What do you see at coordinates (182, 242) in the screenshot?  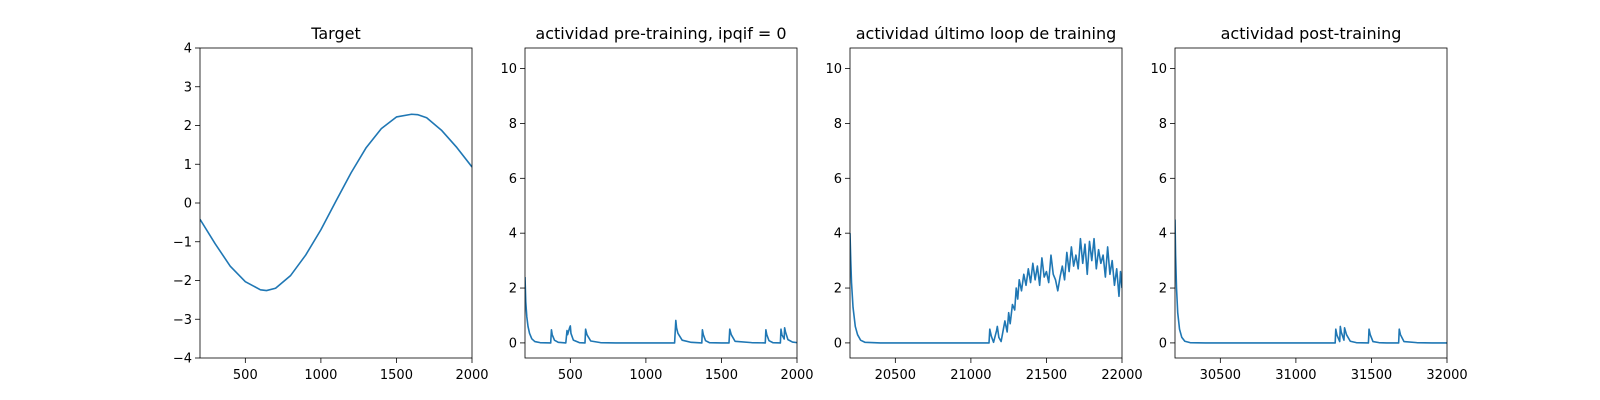 I see `y-tick-label: −1` at bounding box center [182, 242].